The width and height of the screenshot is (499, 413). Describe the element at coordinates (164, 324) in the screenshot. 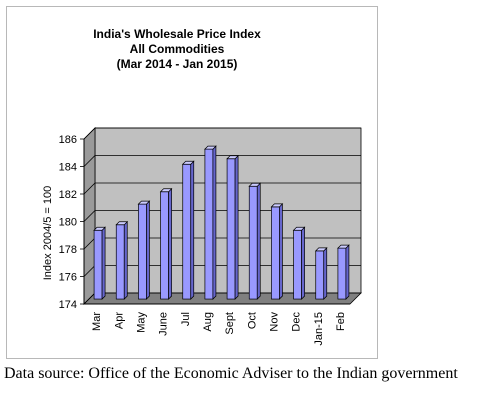

I see `x-tick-label: June` at that location.